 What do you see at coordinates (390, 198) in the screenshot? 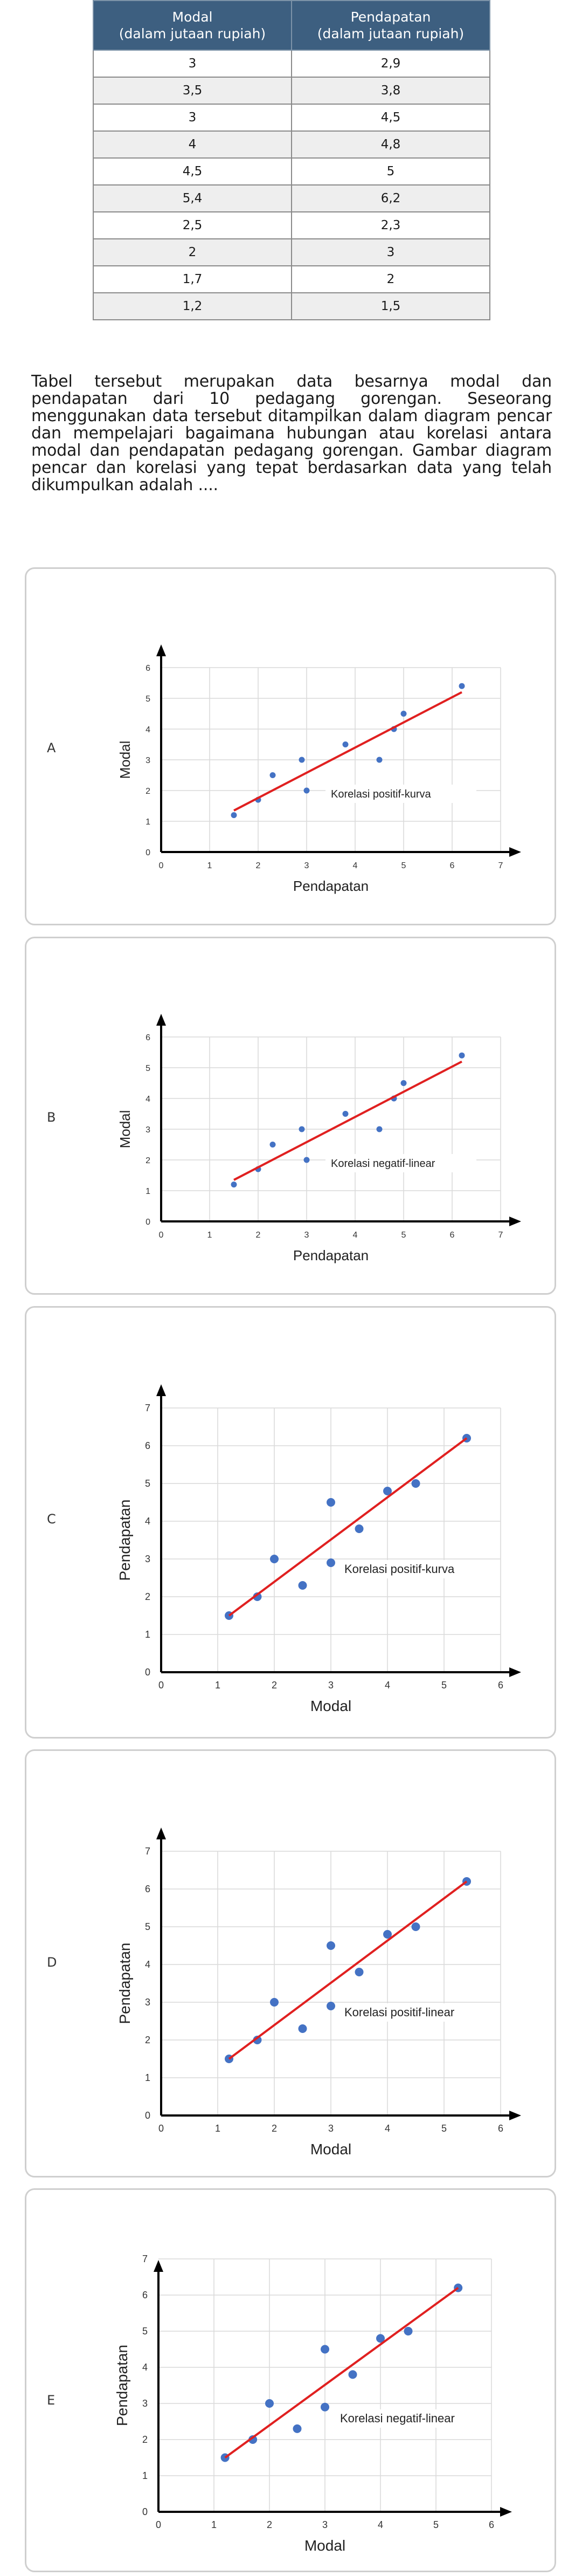
I see `pendapatan-cell: 6,2` at bounding box center [390, 198].